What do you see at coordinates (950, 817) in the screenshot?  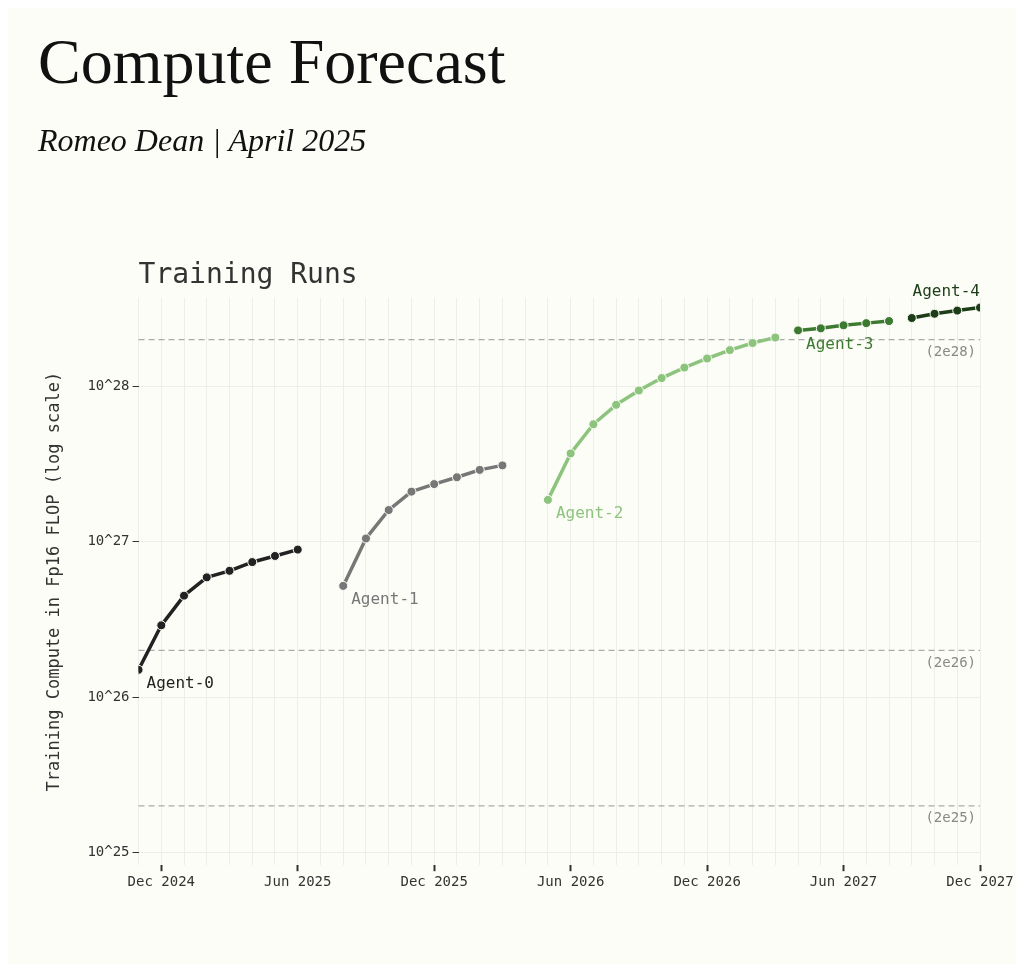 I see `ref-line-label: (2e25)` at bounding box center [950, 817].